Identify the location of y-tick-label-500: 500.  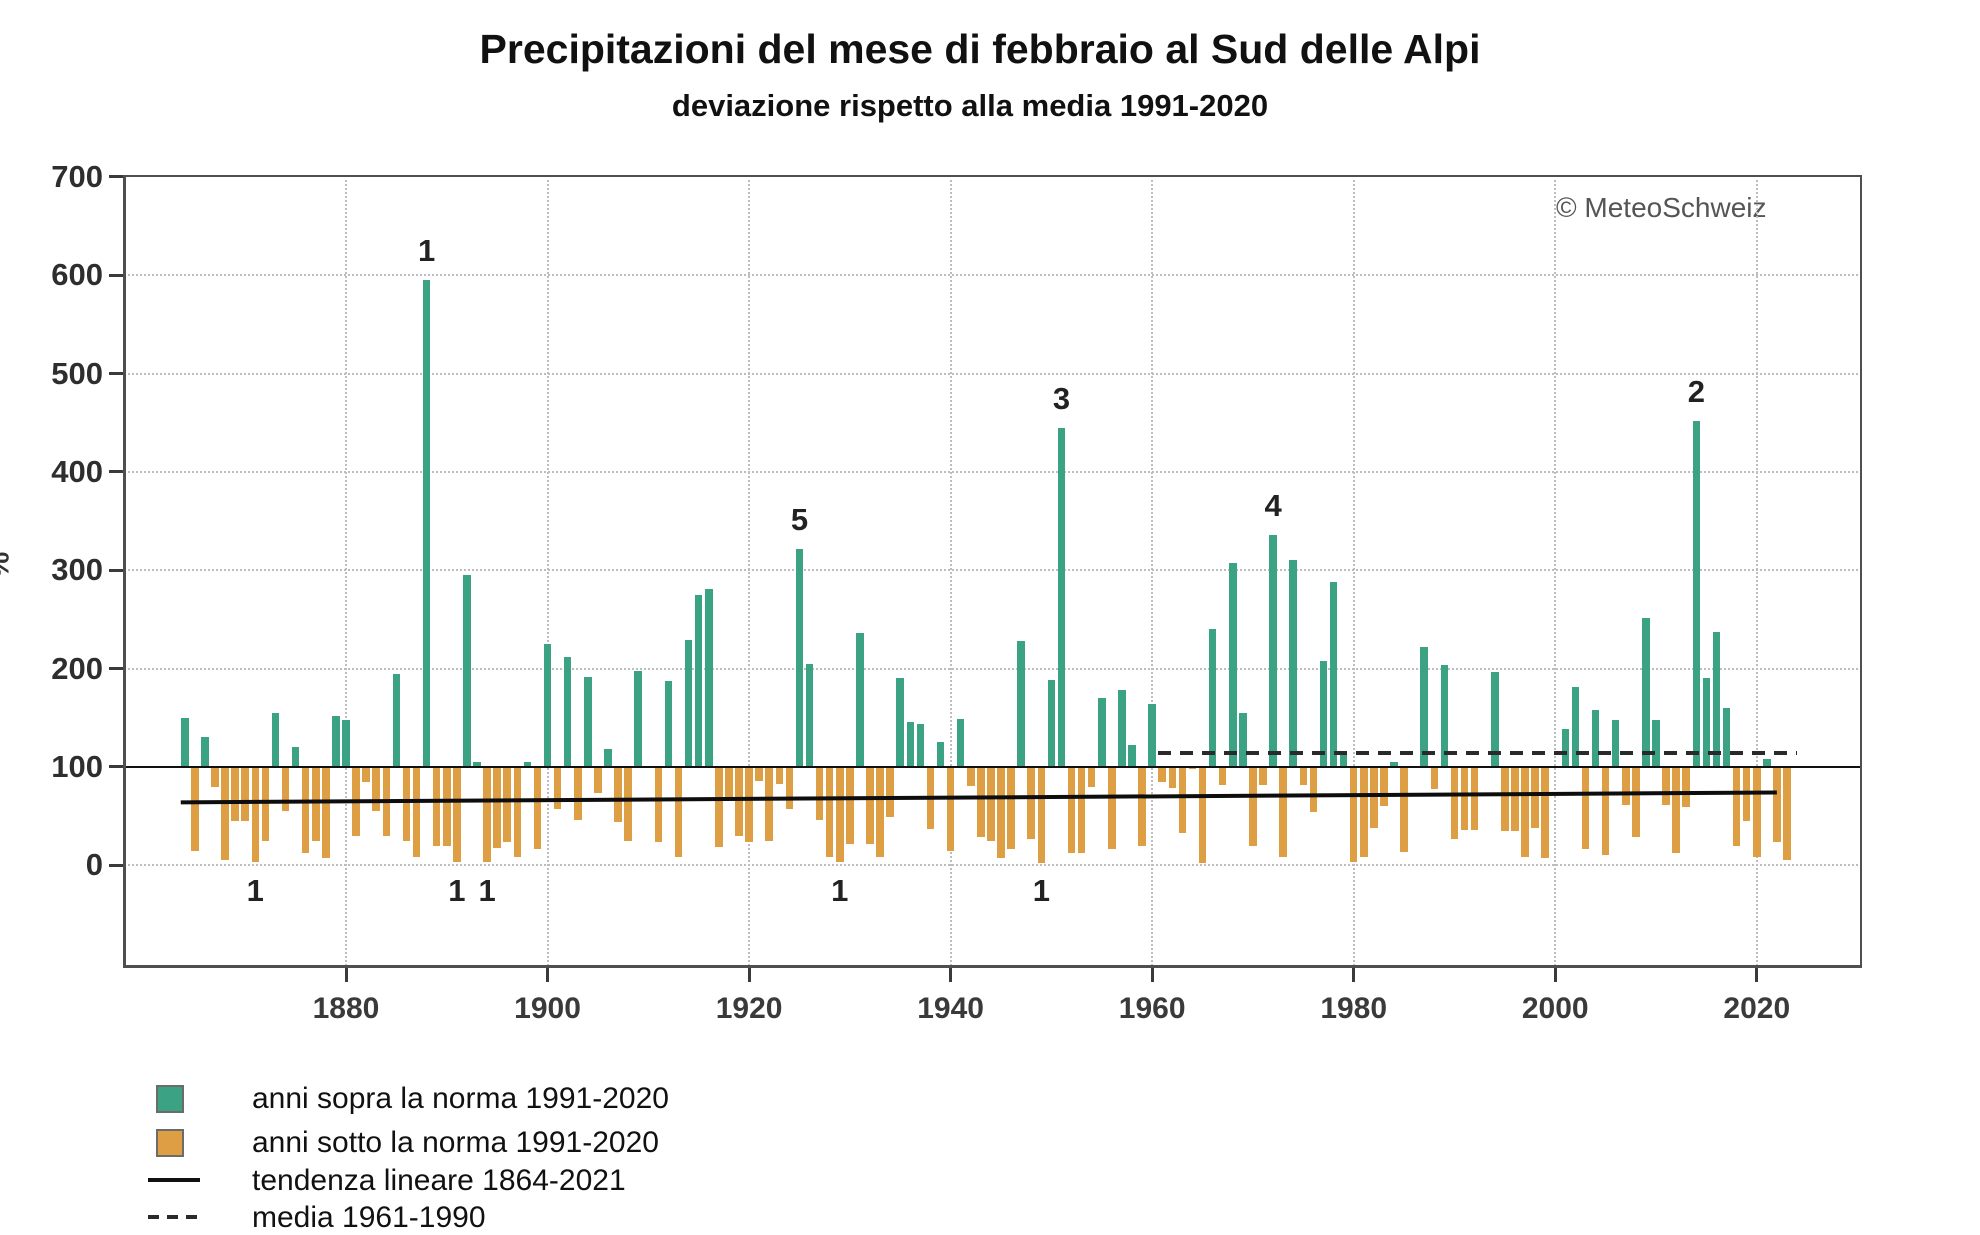
(77, 373).